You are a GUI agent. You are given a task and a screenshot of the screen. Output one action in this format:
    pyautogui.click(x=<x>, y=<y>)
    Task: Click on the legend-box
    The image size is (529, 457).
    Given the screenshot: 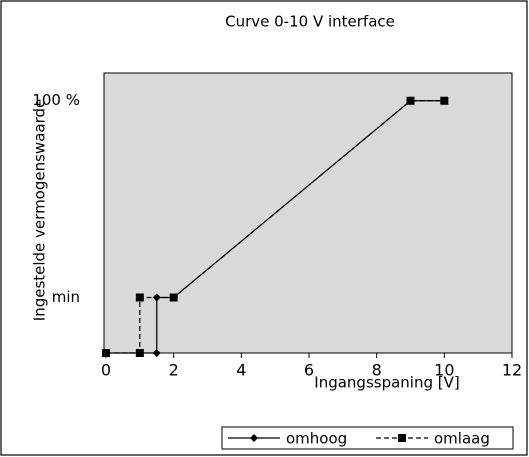 What is the action you would take?
    pyautogui.click(x=367, y=438)
    